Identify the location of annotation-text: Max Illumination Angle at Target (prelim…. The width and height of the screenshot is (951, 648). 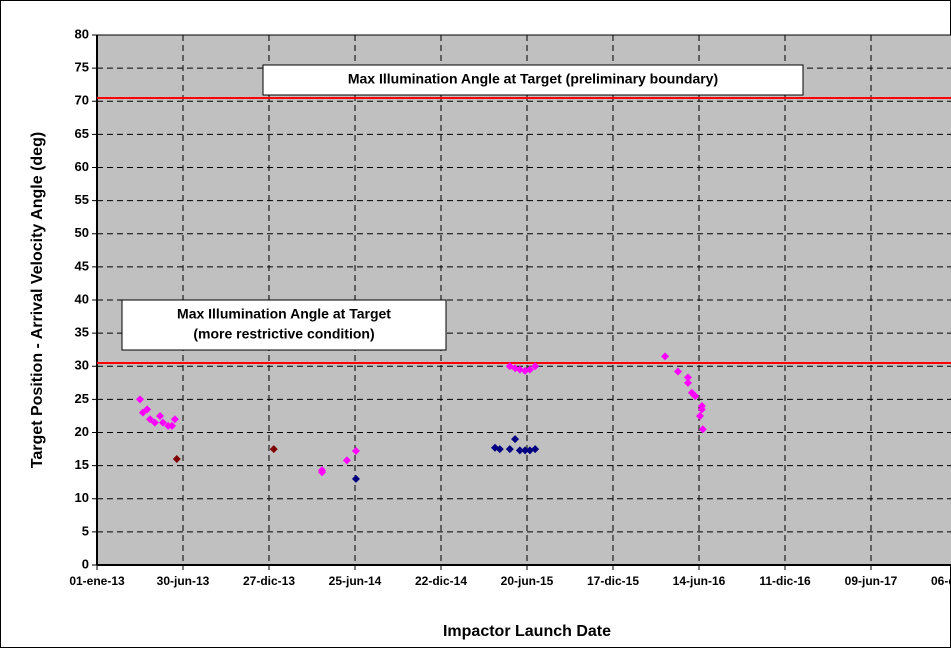
(533, 79).